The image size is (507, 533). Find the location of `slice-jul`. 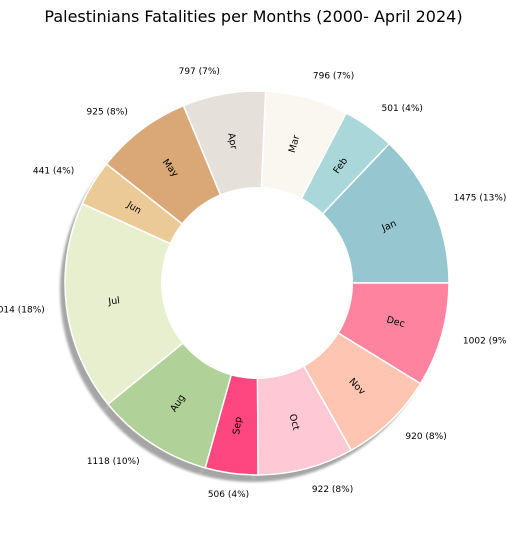

slice-jul is located at coordinates (161, 304).